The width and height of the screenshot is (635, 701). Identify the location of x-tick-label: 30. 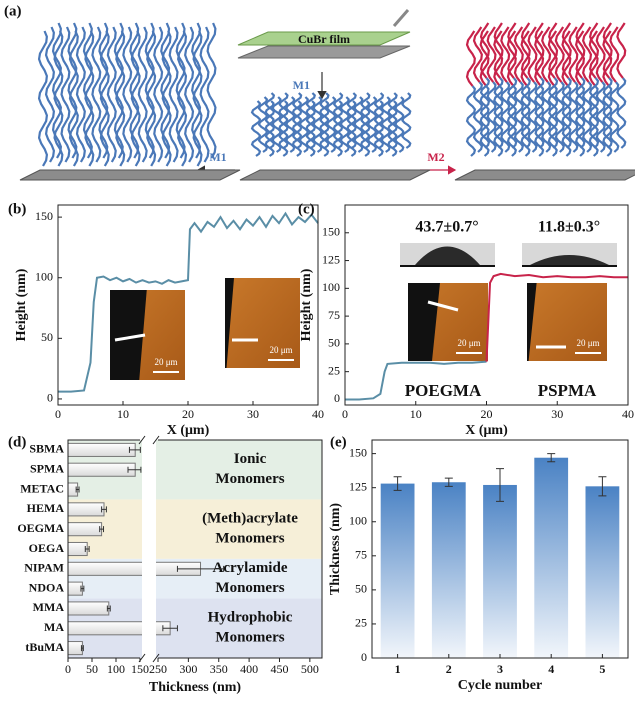
(253, 414).